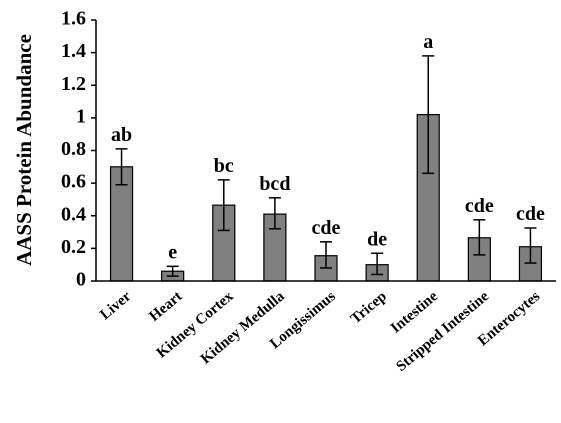 Image resolution: width=561 pixels, height=423 pixels. Describe the element at coordinates (369, 307) in the screenshot. I see `x-tick-label: Tricep` at that location.